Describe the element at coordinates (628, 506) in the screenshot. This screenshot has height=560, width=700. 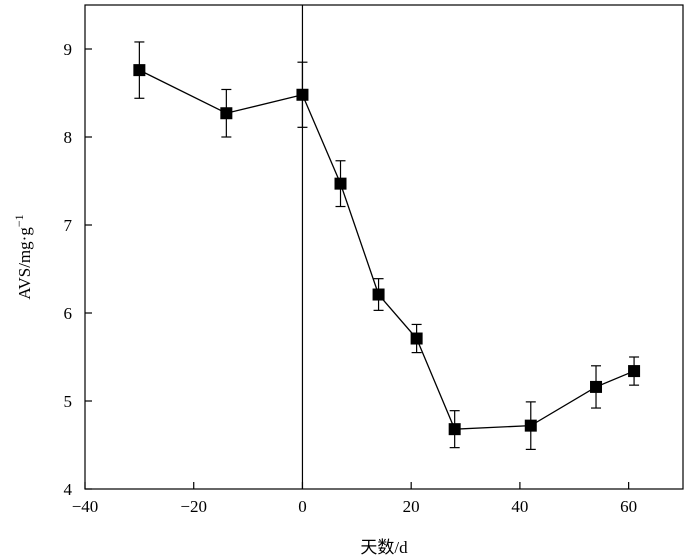
I see `x-tick-label: 60` at that location.